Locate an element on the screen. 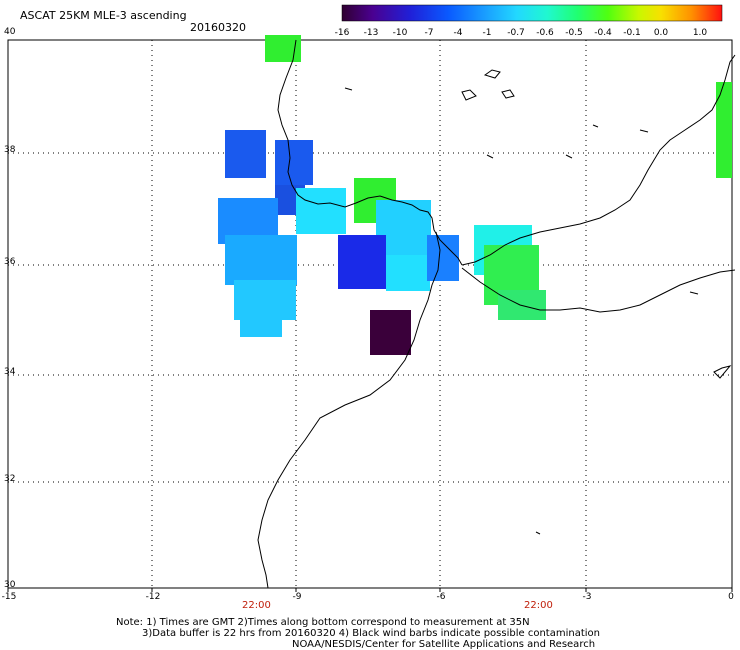  colorbar-label: -16 is located at coordinates (342, 33).